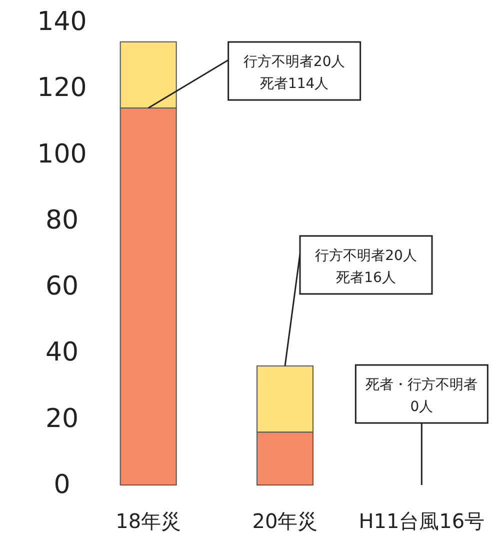 This screenshot has width=497, height=554. I want to click on y-tick-label: 0, so click(62, 485).